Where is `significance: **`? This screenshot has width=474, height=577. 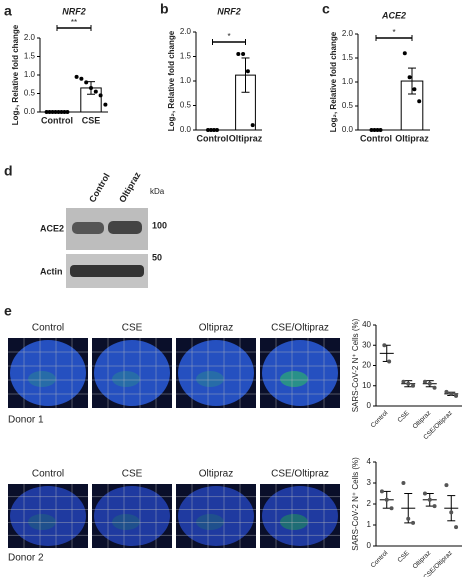
significance: ** is located at coordinates (74, 22).